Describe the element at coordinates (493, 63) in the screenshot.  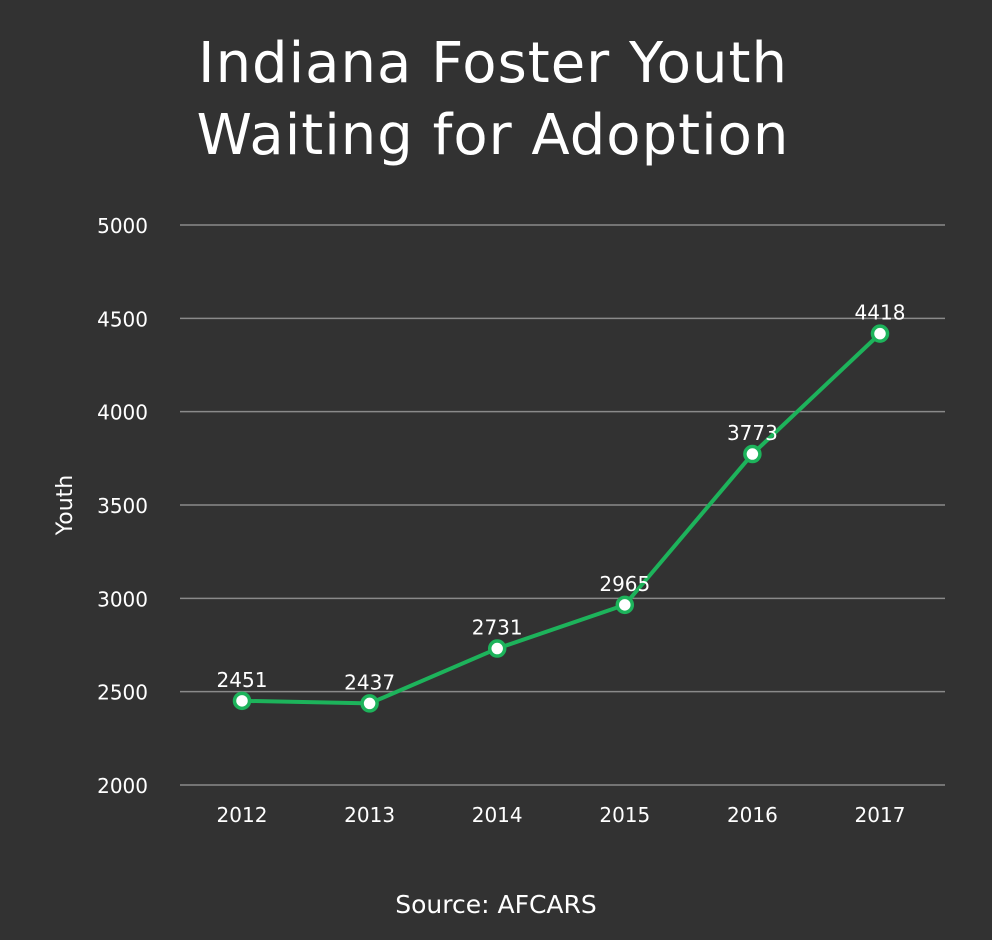
I see `chart-title-line-1: Indiana Foster Youth` at that location.